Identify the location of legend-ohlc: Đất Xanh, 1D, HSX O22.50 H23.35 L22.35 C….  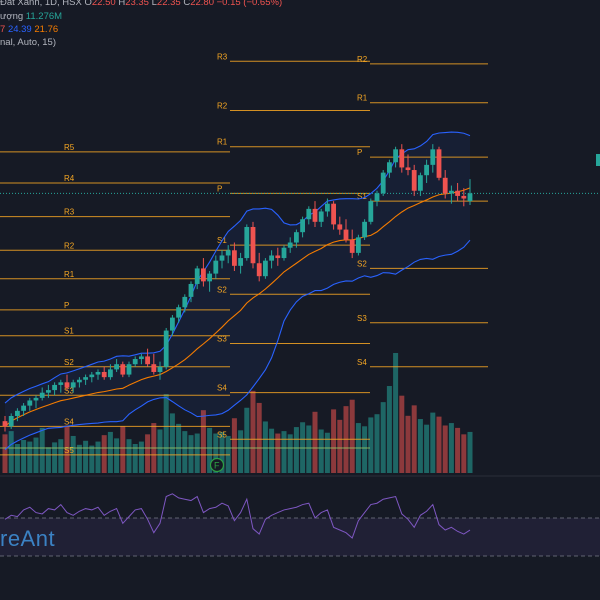
(141, 4).